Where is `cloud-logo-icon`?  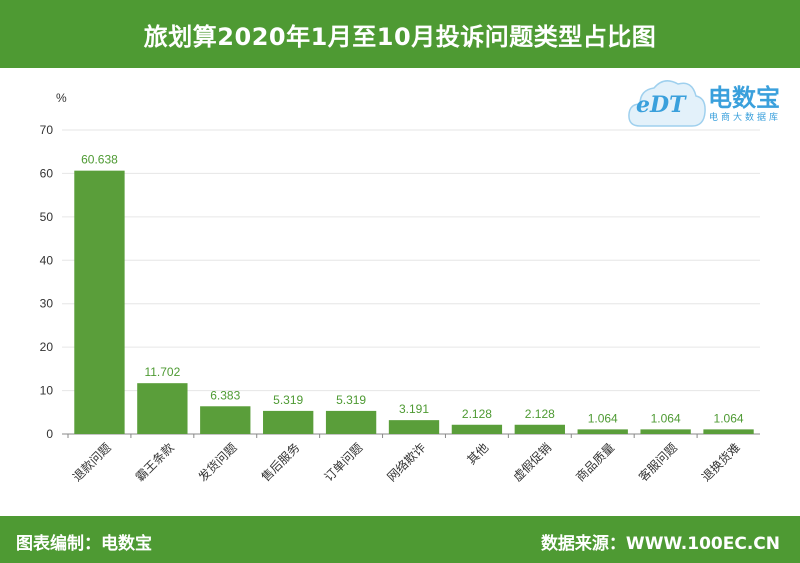
cloud-logo-icon is located at coordinates (667, 103).